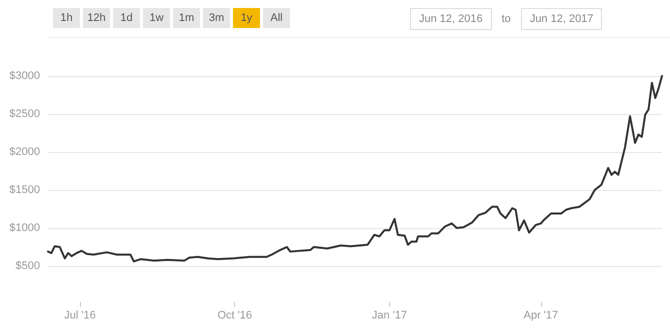 This screenshot has height=335, width=670. What do you see at coordinates (186, 18) in the screenshot?
I see `range-button: 1m` at bounding box center [186, 18].